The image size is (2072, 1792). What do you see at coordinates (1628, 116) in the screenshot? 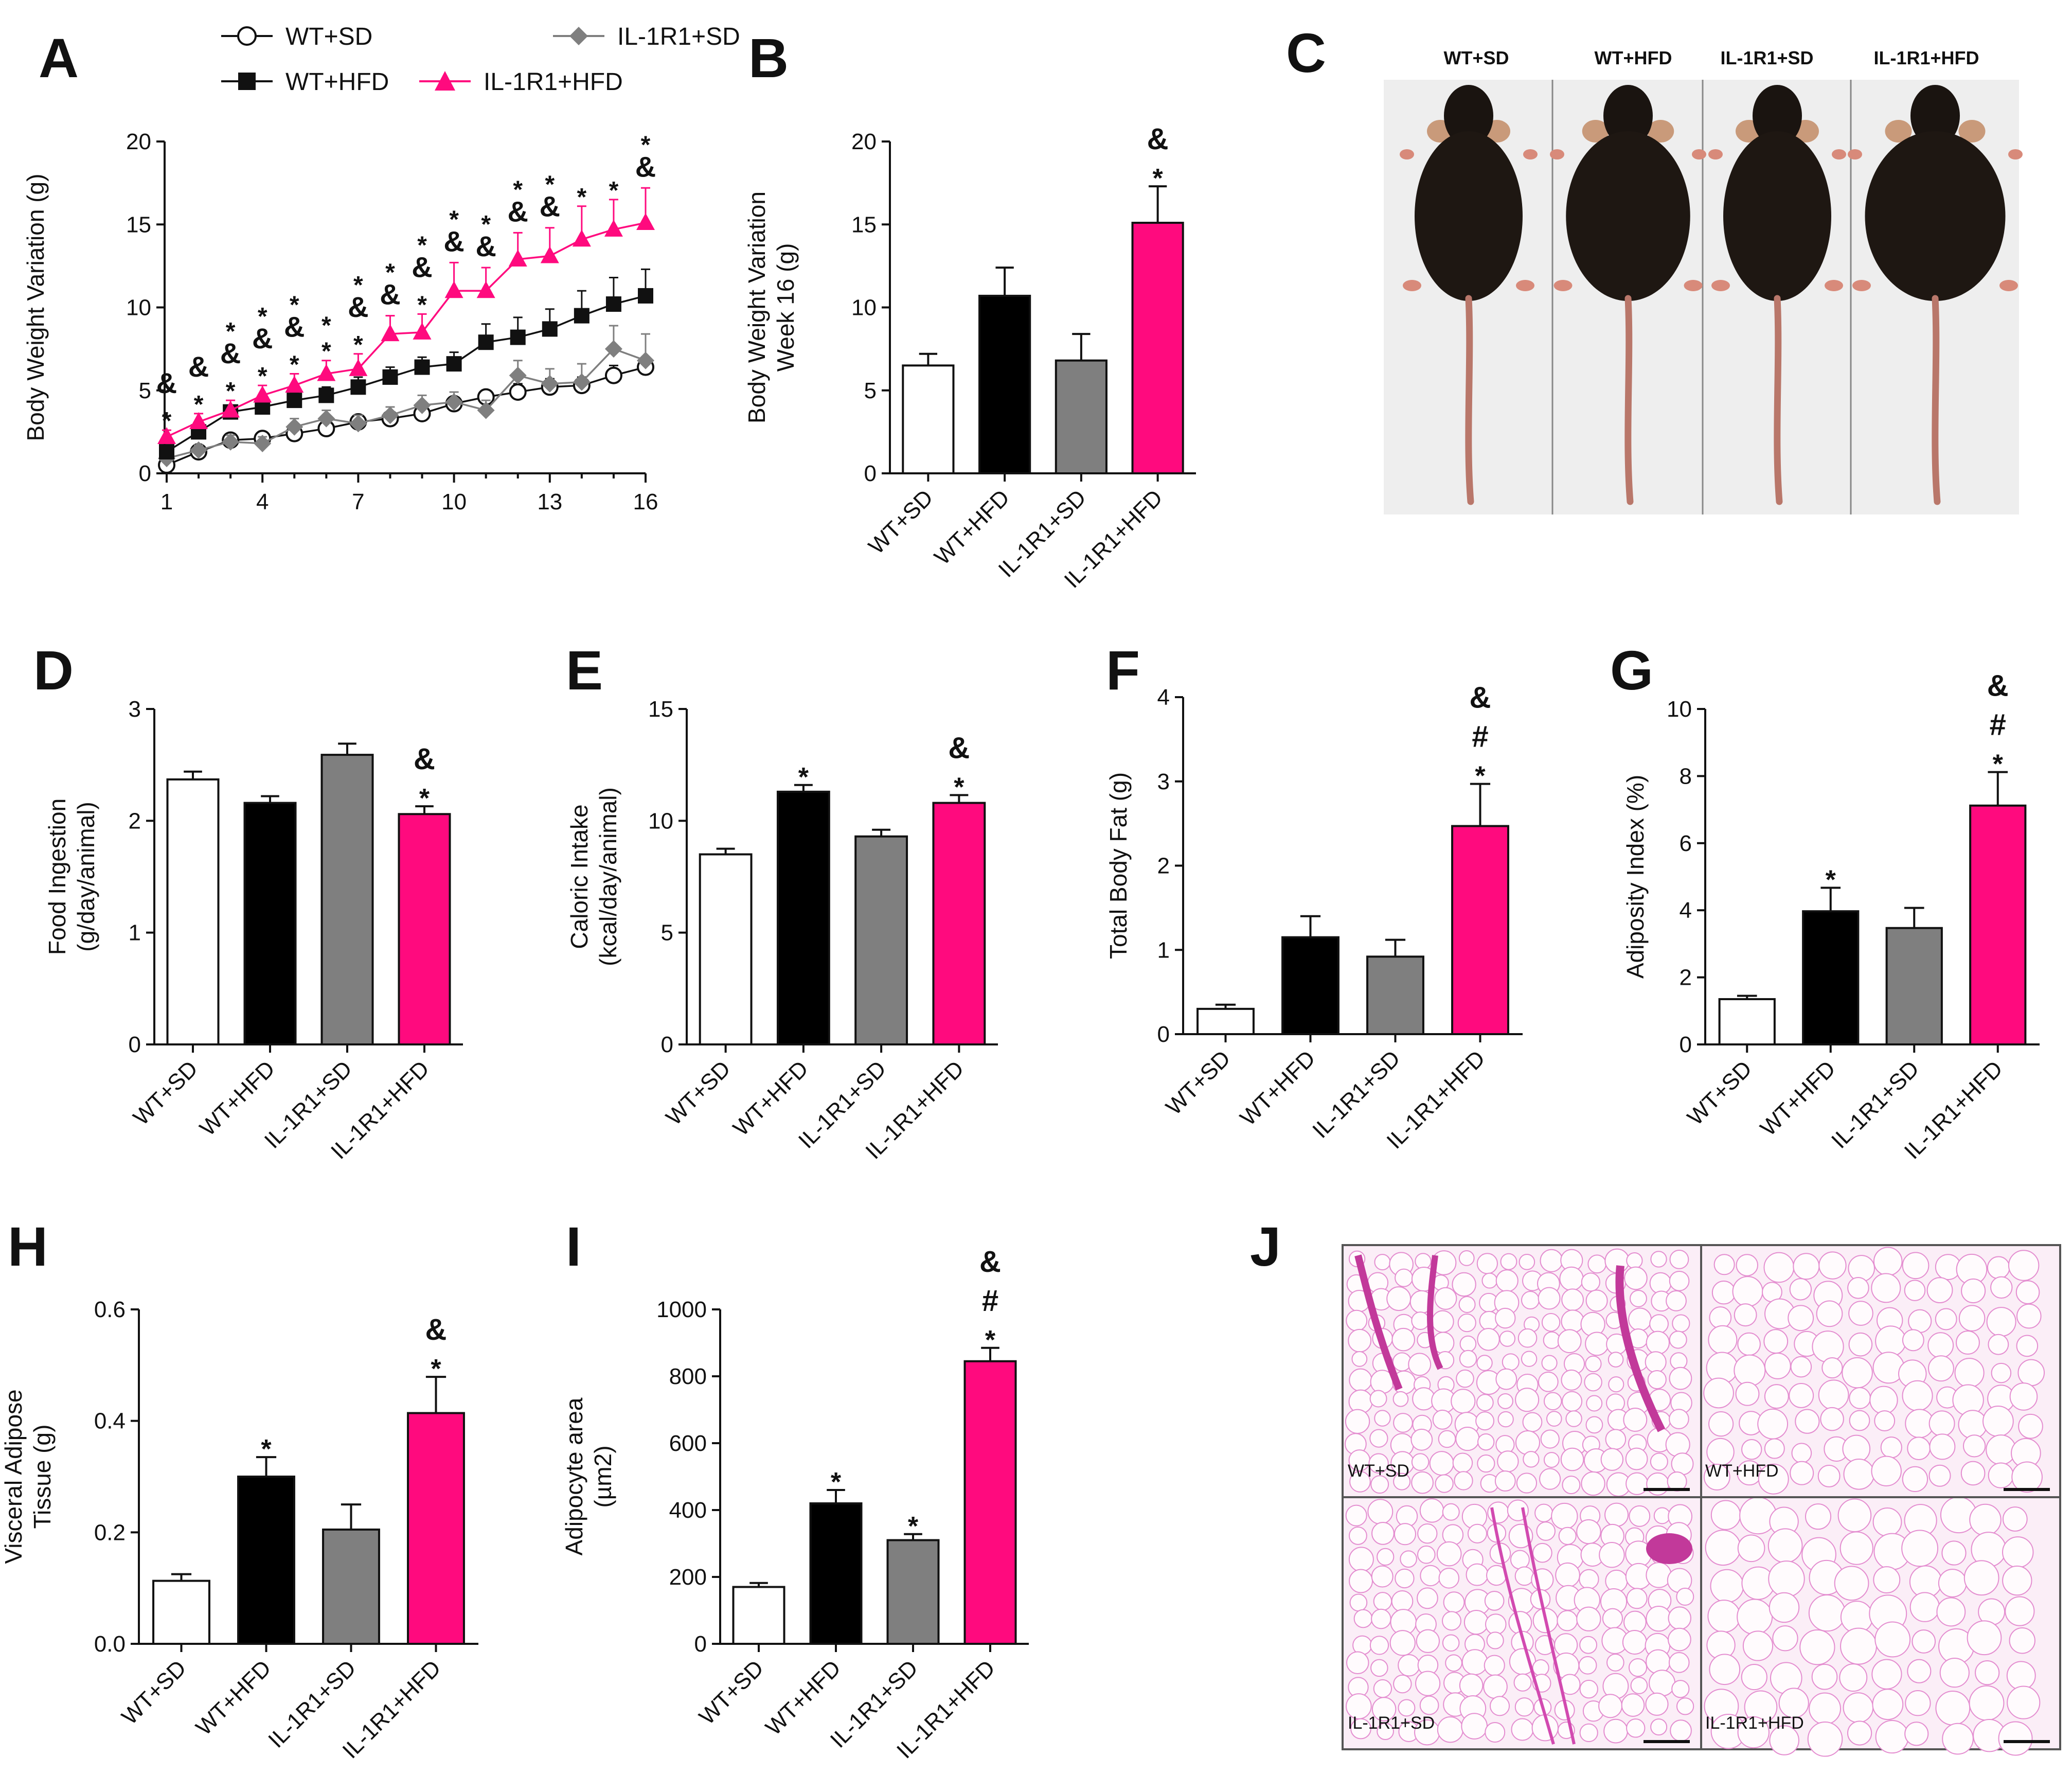
I see `mouse-head` at bounding box center [1628, 116].